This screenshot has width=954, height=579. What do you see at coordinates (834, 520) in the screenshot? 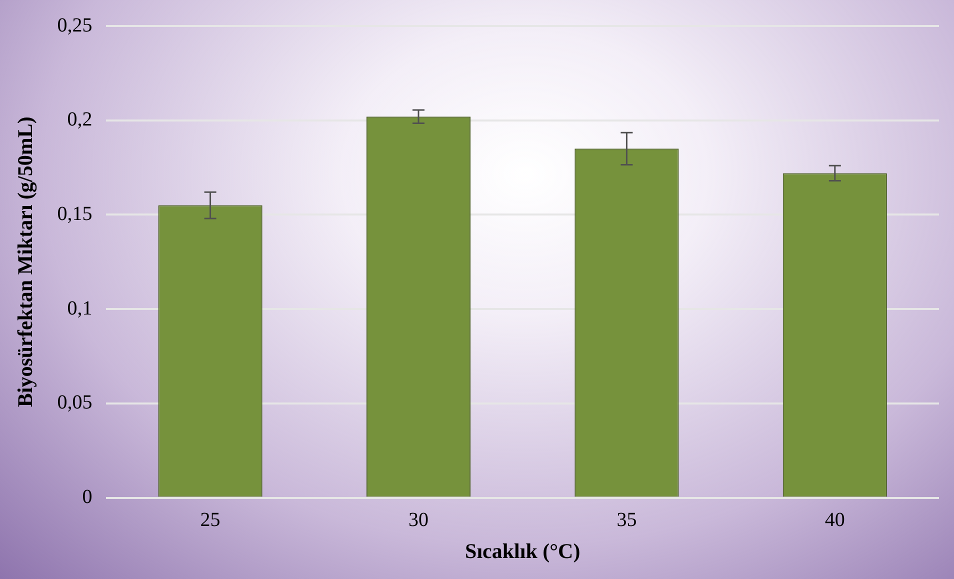
I see `x-tick-label: 40` at bounding box center [834, 520].